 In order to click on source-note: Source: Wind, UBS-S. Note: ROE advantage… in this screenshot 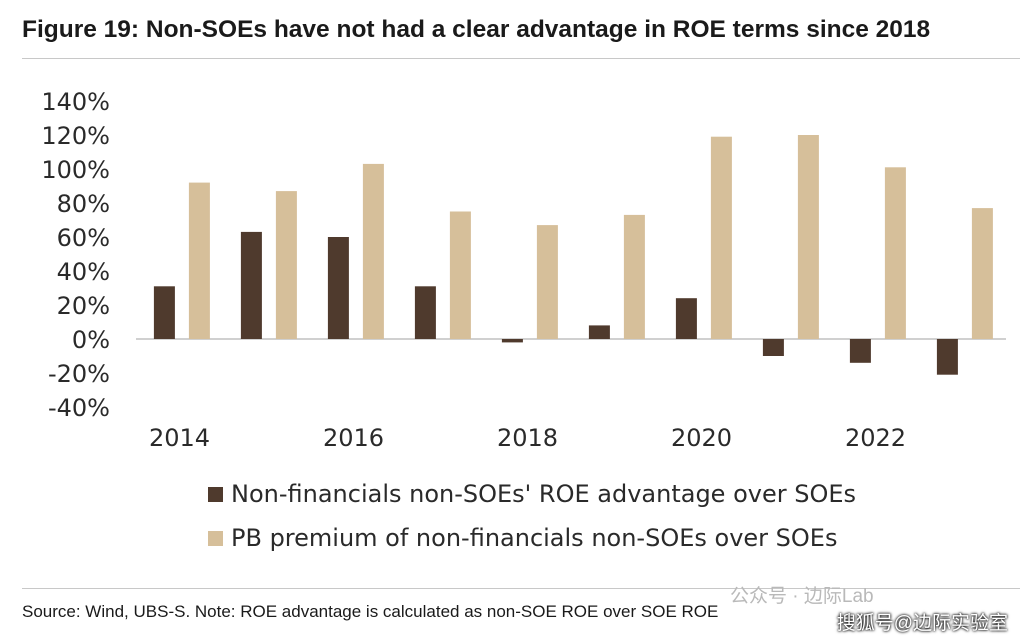, I will do `click(370, 611)`.